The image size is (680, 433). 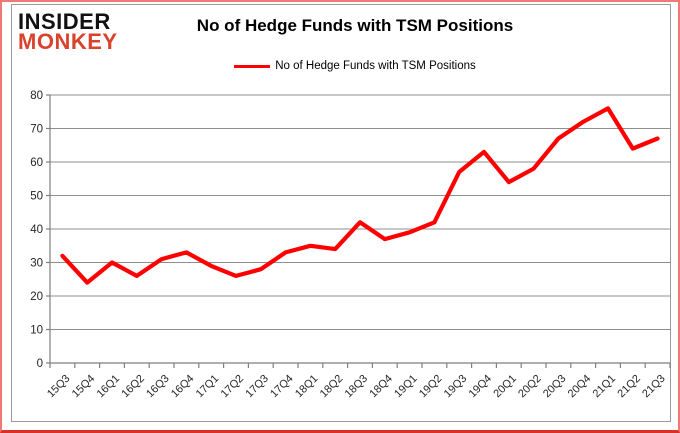 I want to click on brand-line-monkey: MONKEY, so click(x=68, y=42).